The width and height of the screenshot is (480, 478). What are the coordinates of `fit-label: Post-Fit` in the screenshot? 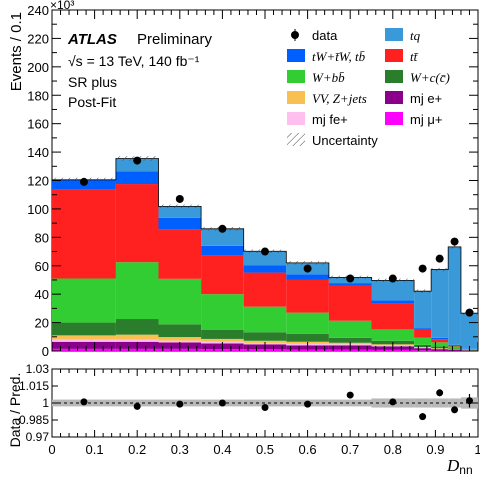 It's located at (92, 102).